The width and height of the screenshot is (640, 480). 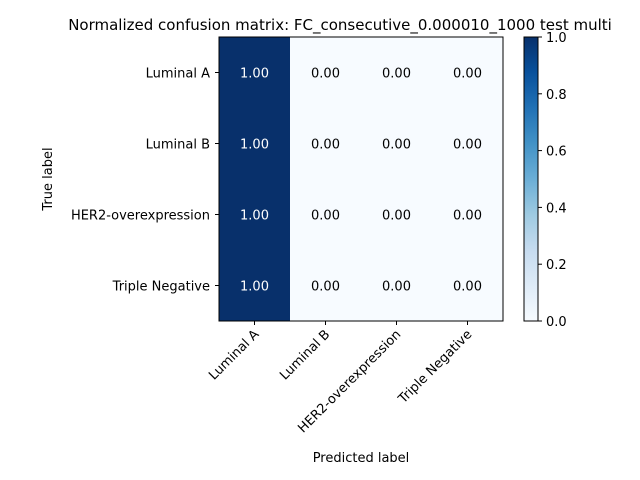 What do you see at coordinates (361, 458) in the screenshot?
I see `x-axis-label: Predicted label` at bounding box center [361, 458].